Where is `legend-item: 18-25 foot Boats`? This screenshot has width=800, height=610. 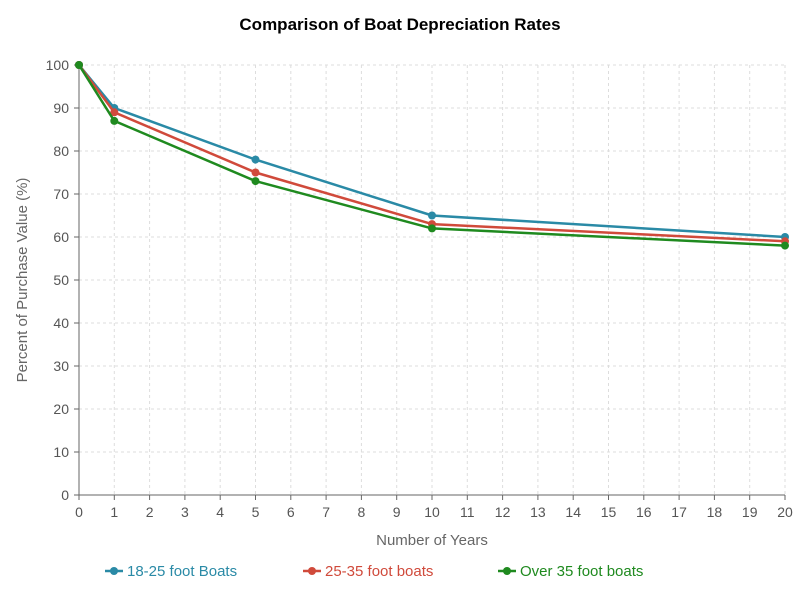 legend-item: 18-25 foot Boats is located at coordinates (171, 571).